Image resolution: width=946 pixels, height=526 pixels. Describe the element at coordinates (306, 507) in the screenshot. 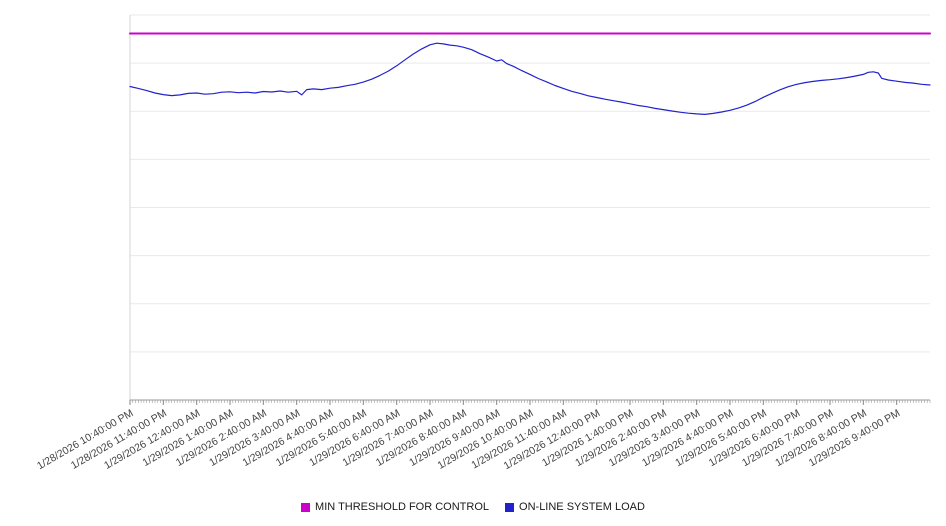

I see `min-threshold-swatch` at that location.